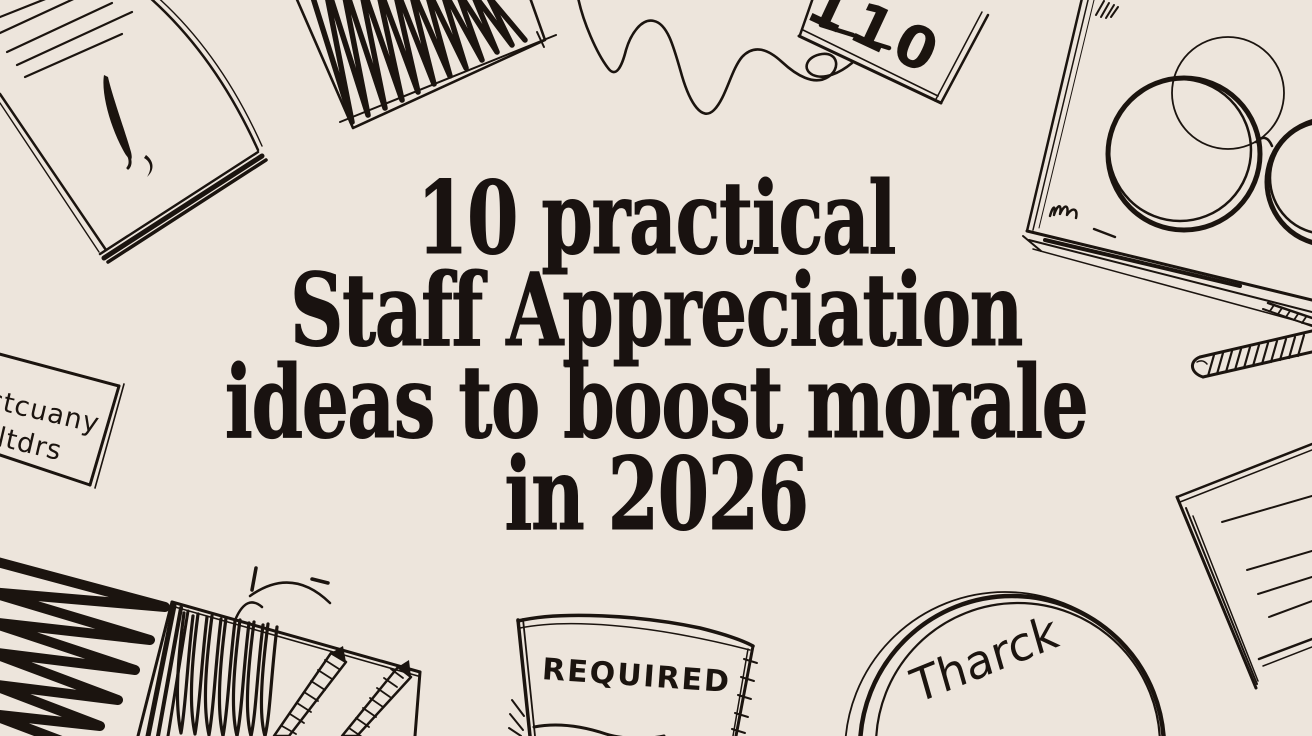 This screenshot has height=736, width=1312. What do you see at coordinates (656, 494) in the screenshot?
I see `title-line: in 2026` at bounding box center [656, 494].